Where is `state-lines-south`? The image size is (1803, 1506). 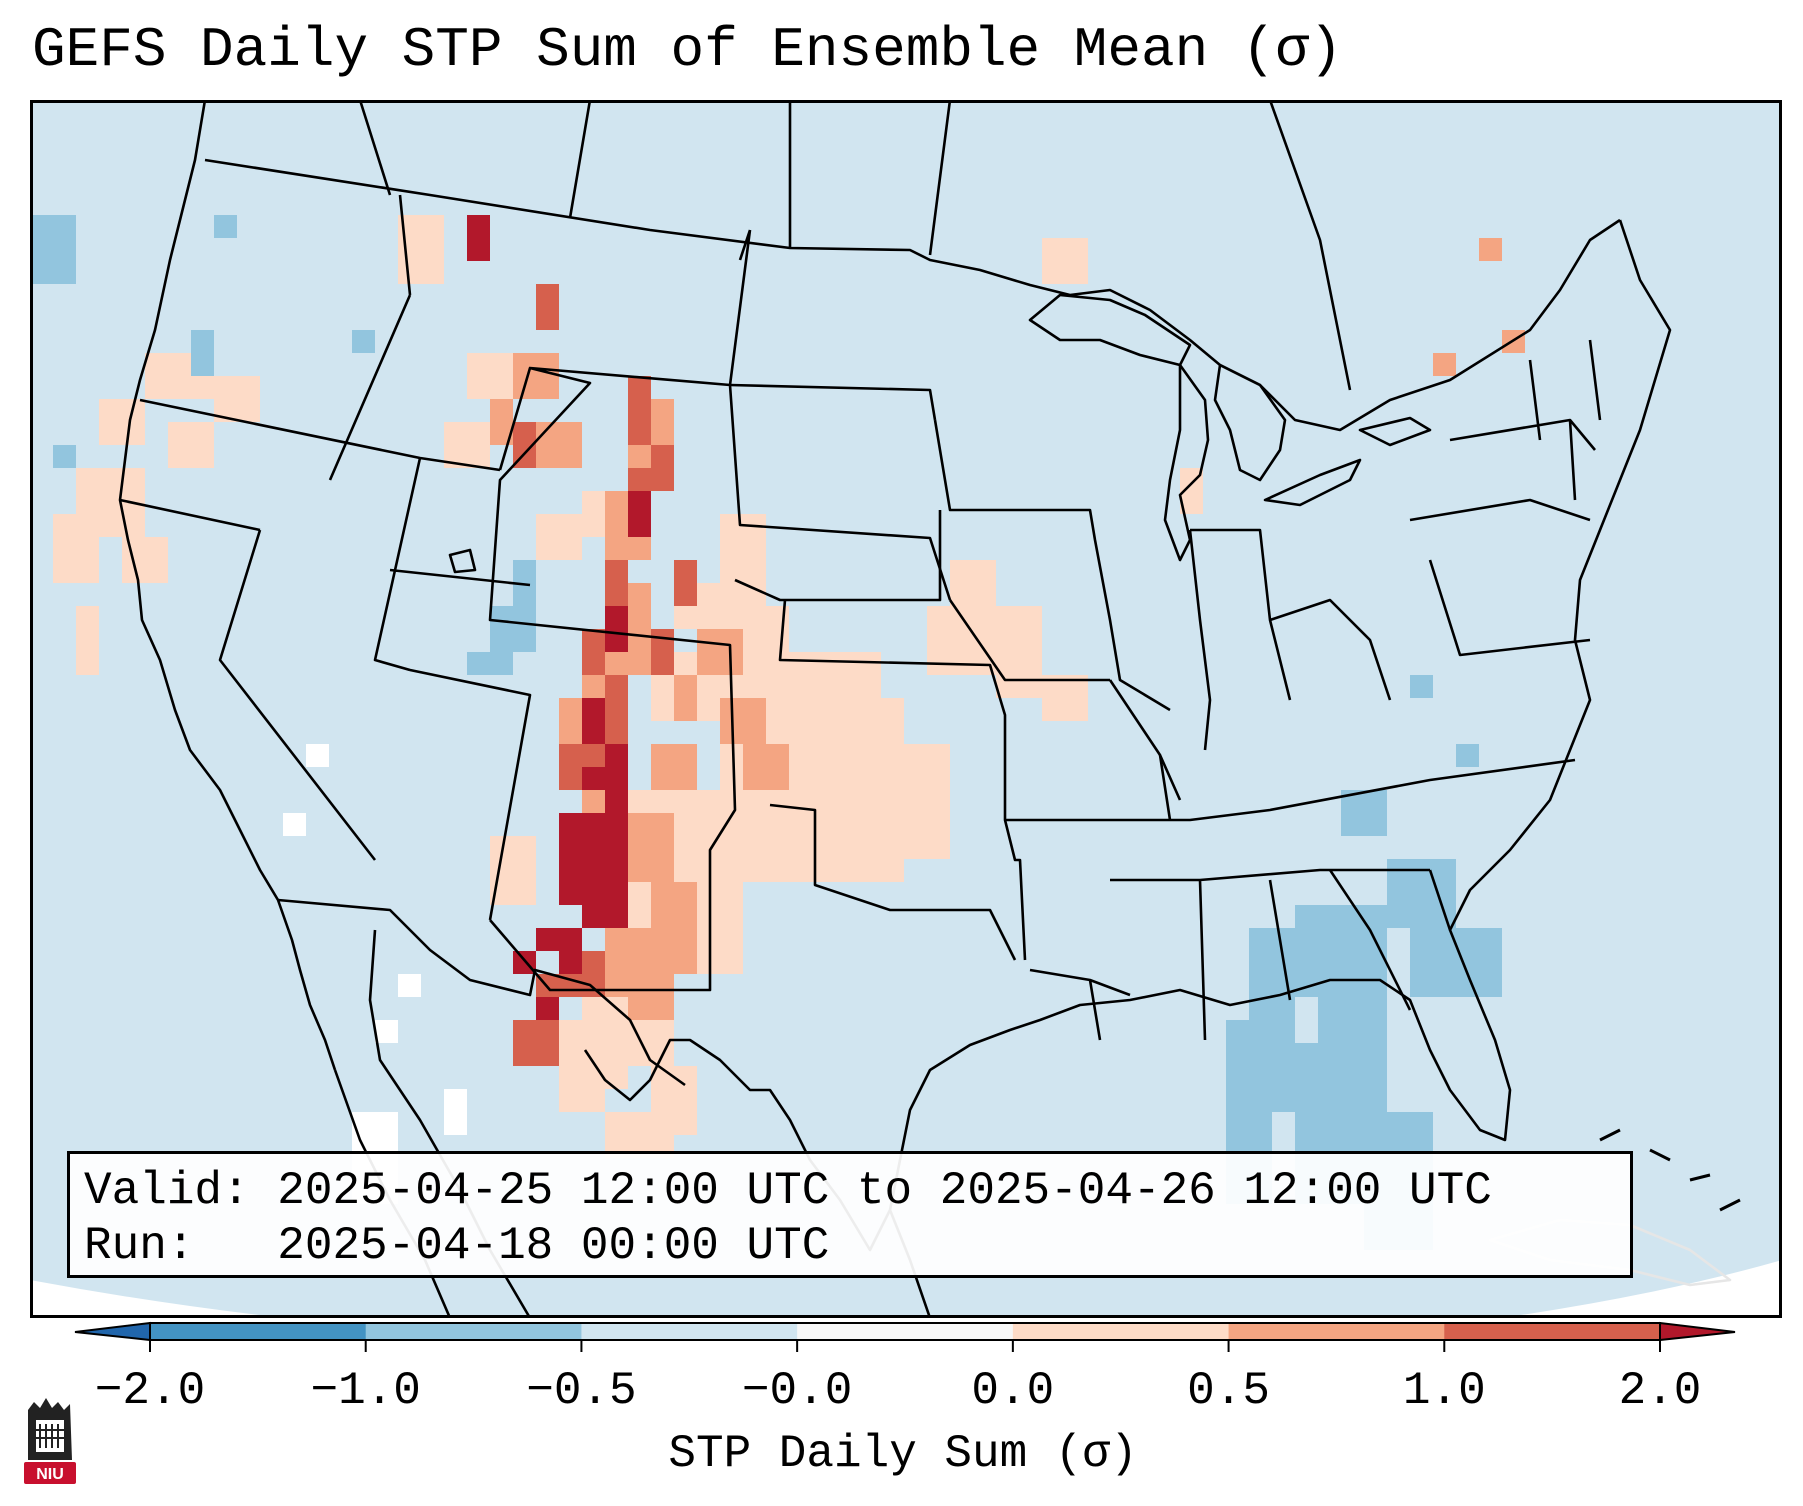 state-lines-south is located at coordinates (1290, 897).